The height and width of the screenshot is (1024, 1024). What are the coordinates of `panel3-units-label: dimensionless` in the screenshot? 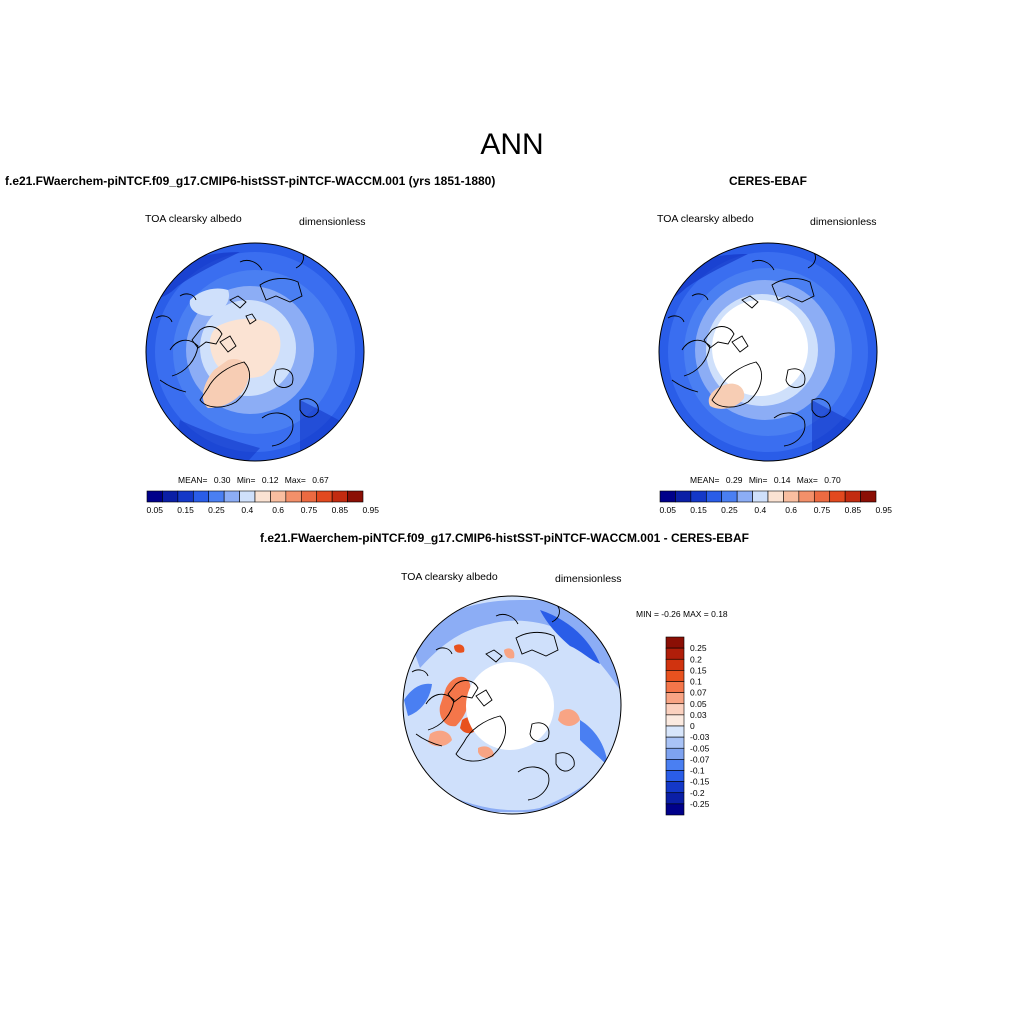 It's located at (588, 579).